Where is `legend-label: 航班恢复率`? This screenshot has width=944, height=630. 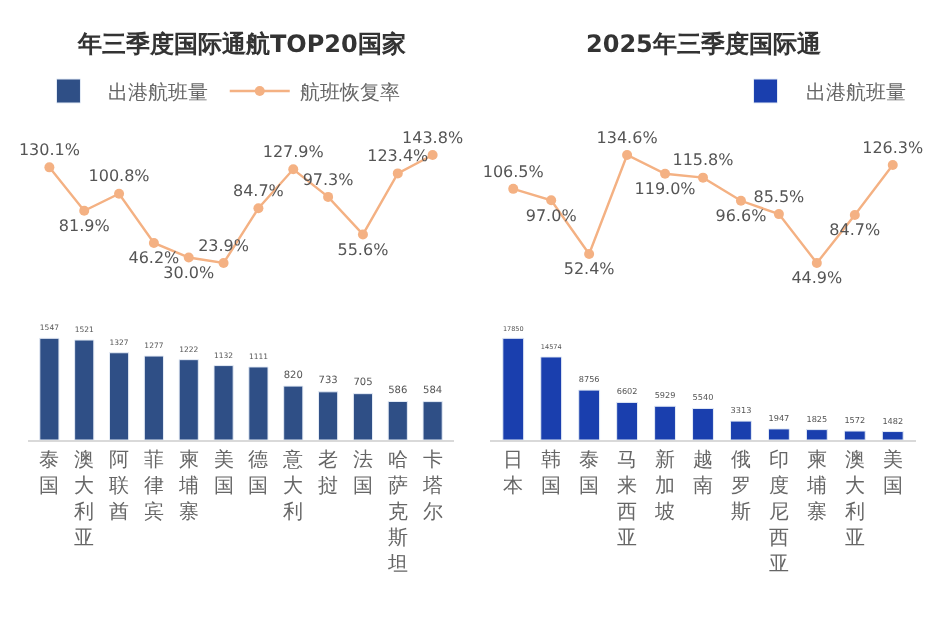 legend-label: 航班恢复率 is located at coordinates (349, 92).